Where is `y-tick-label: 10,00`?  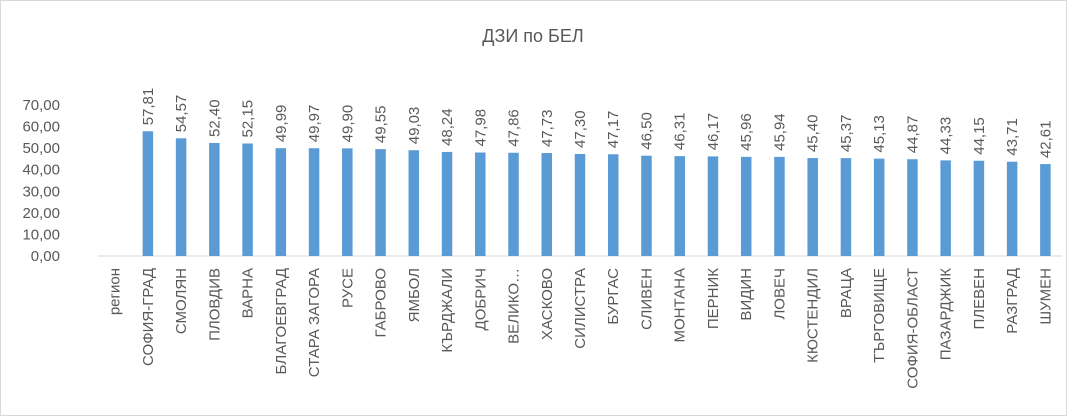 y-tick-label: 10,00 is located at coordinates (41, 234).